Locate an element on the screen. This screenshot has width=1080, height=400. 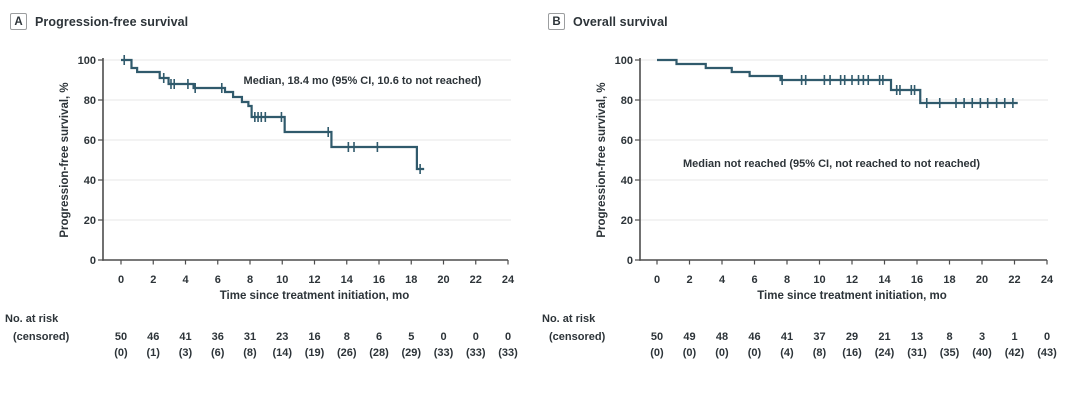
at-risk-count: 1 is located at coordinates (1014, 337).